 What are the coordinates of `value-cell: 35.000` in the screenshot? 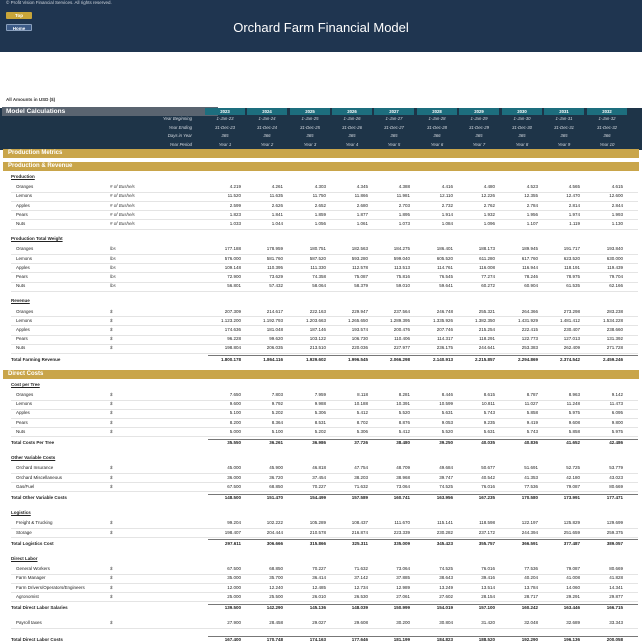 It's located at (234, 578).